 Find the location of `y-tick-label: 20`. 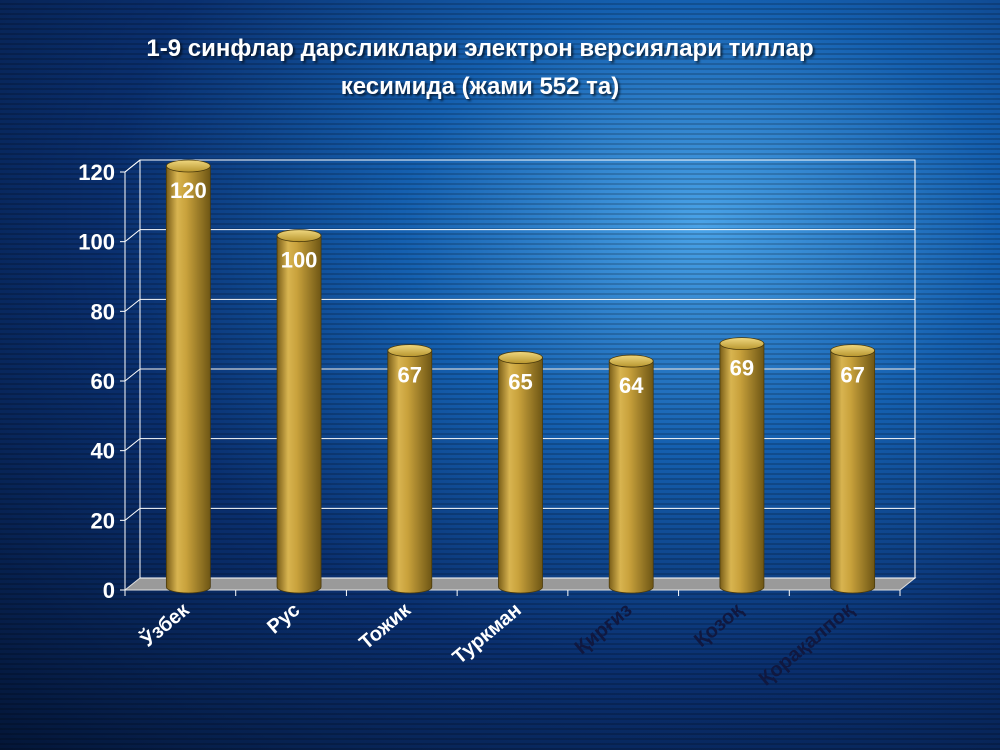

y-tick-label: 20 is located at coordinates (103, 520).